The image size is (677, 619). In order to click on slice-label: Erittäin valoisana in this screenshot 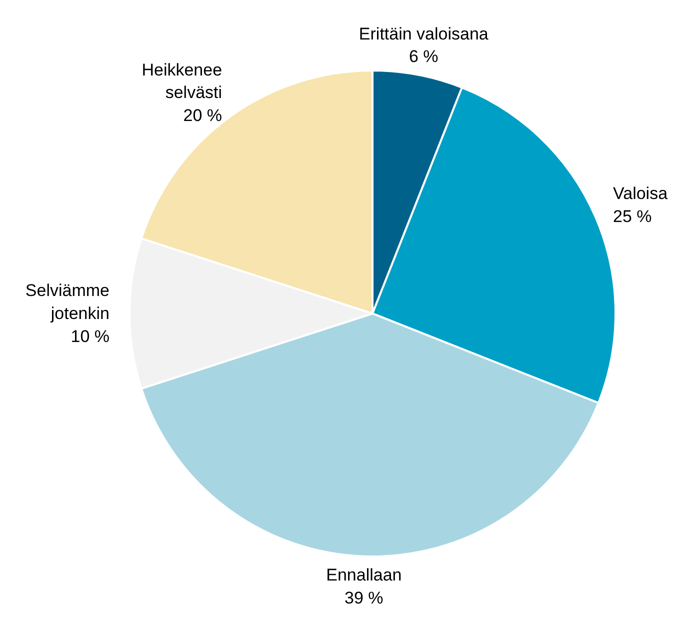, I will do `click(423, 34)`.